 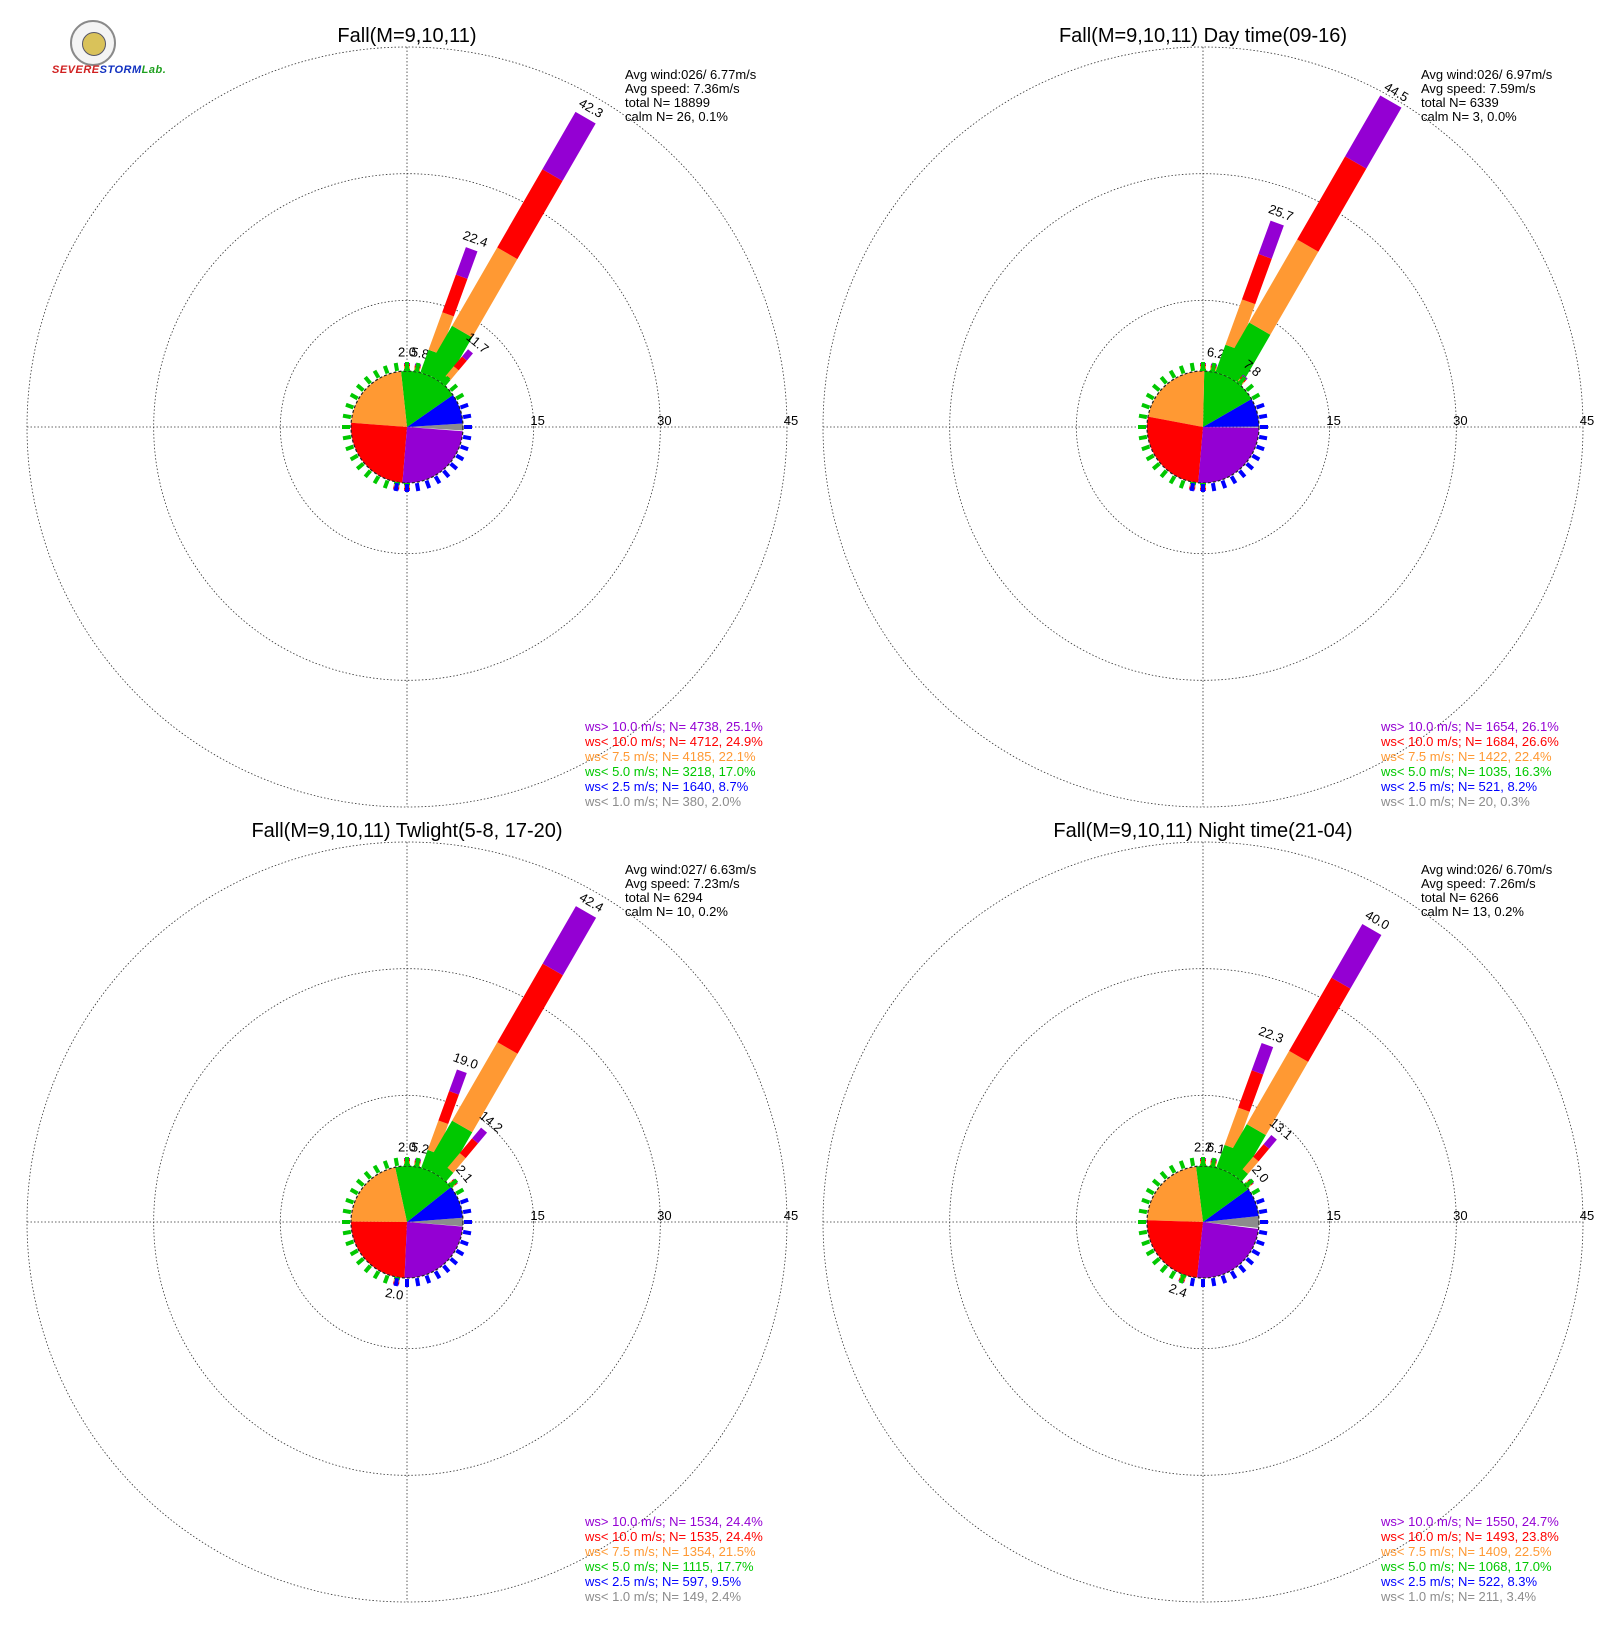 What do you see at coordinates (673, 1536) in the screenshot?
I see `legend-entry: ws< 10.0 m/s; N= 1535, 24.4%` at bounding box center [673, 1536].